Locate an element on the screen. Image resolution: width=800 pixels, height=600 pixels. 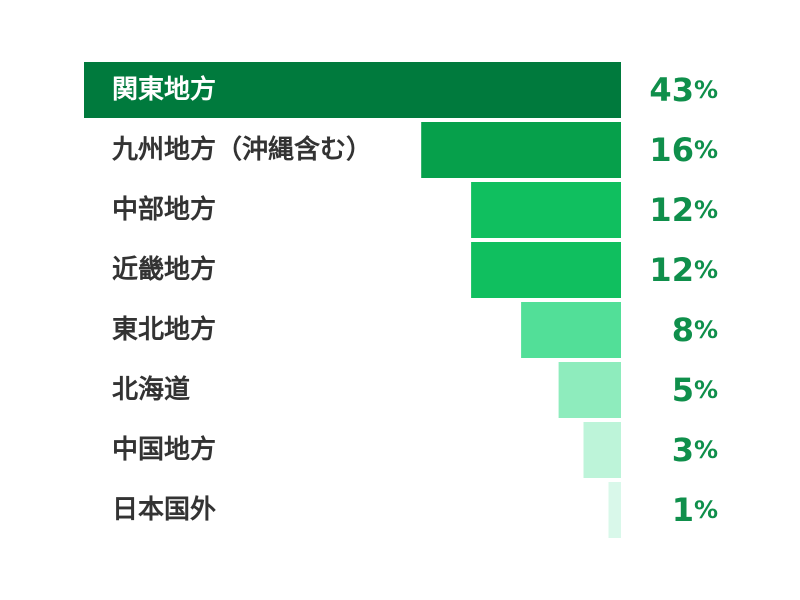
value-label-7: 3% is located at coordinates (695, 450).